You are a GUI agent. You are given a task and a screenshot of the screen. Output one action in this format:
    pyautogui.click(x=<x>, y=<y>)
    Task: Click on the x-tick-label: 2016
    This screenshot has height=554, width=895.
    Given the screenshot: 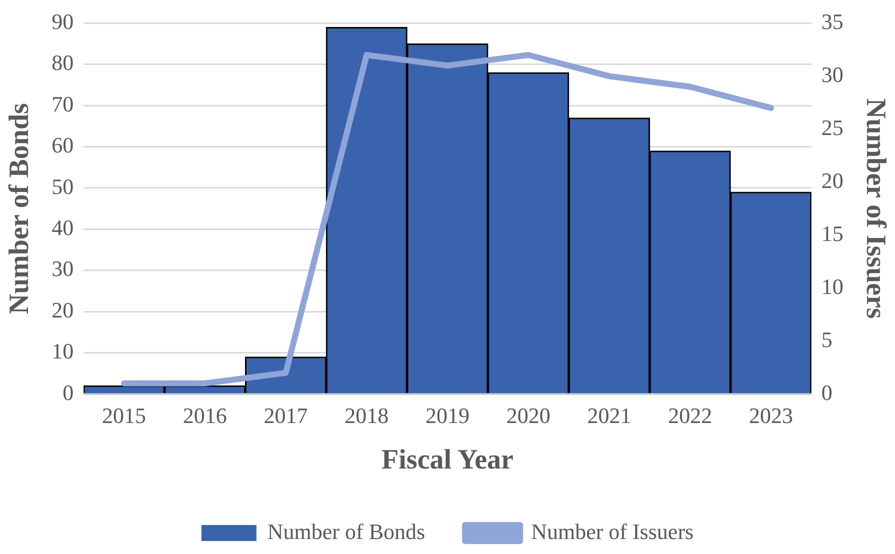 What is the action you would take?
    pyautogui.click(x=204, y=415)
    